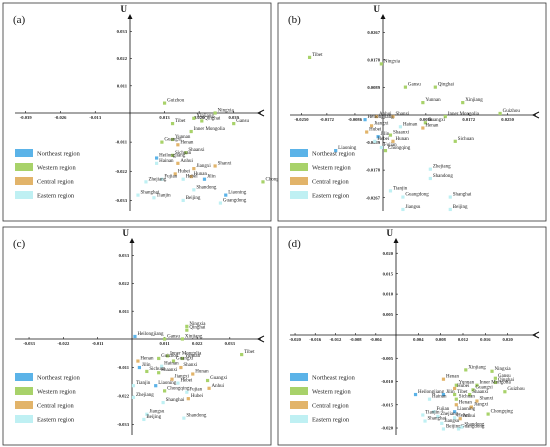  I want to click on data-point: Tianjin, so click(430, 414).